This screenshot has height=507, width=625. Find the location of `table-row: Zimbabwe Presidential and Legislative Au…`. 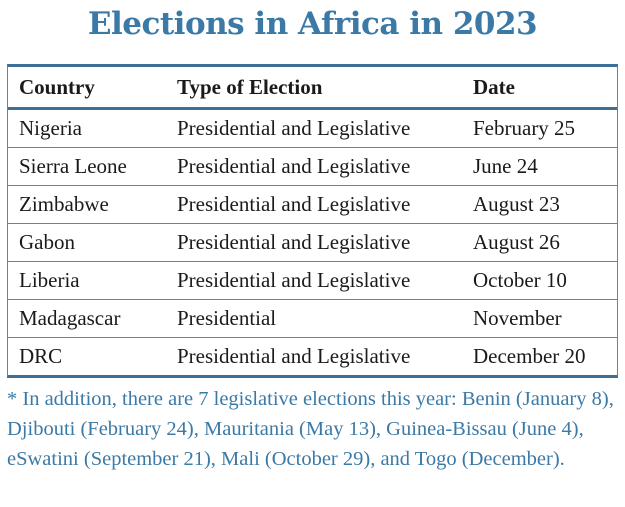

table-row: Zimbabwe Presidential and Legislative Au… is located at coordinates (312, 204).